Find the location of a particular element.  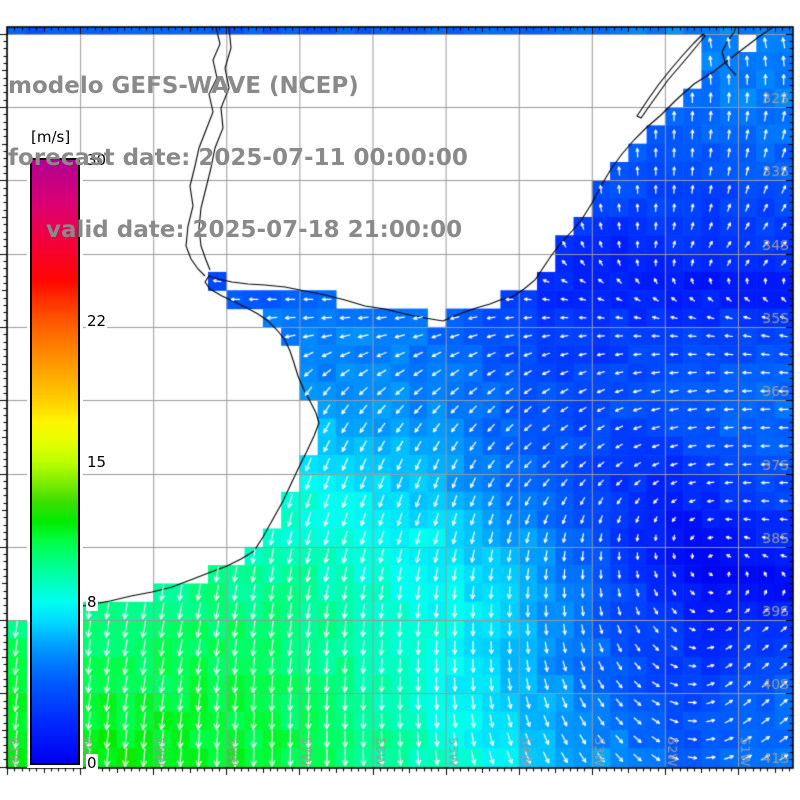

colorbar-tick-0: 0 is located at coordinates (92, 763).